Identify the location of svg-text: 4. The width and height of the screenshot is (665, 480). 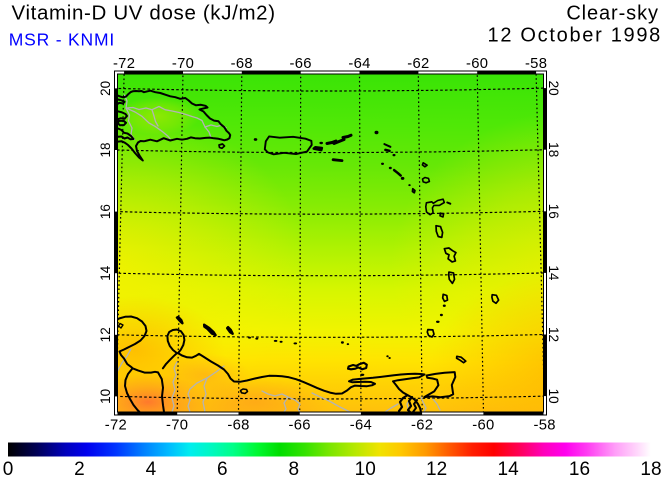
(151, 469).